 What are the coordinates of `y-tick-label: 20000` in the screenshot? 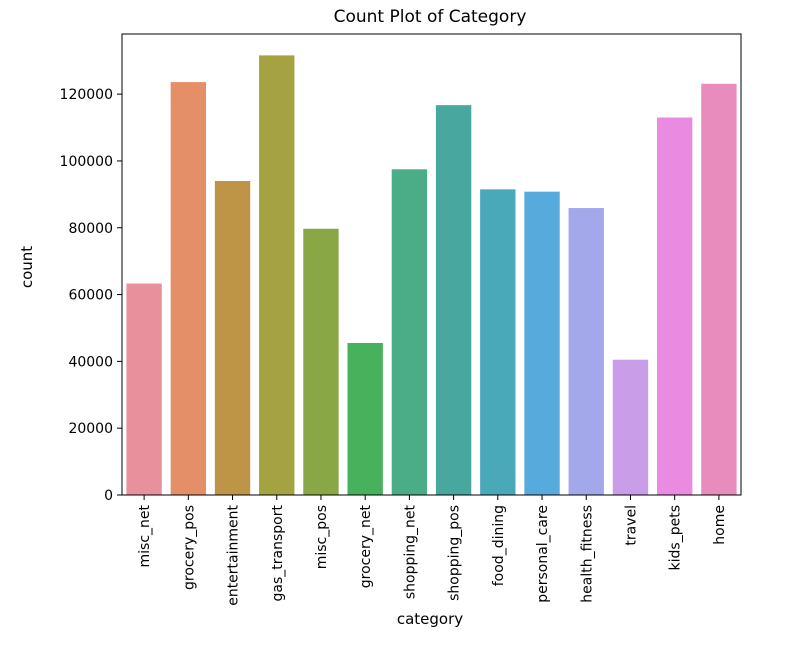 It's located at (90, 429).